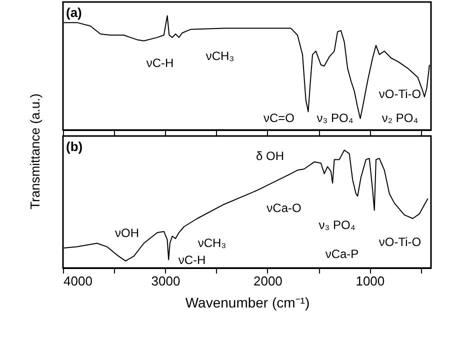 This screenshot has width=474, height=338. Describe the element at coordinates (267, 281) in the screenshot. I see `x-tick-label: 2000` at that location.